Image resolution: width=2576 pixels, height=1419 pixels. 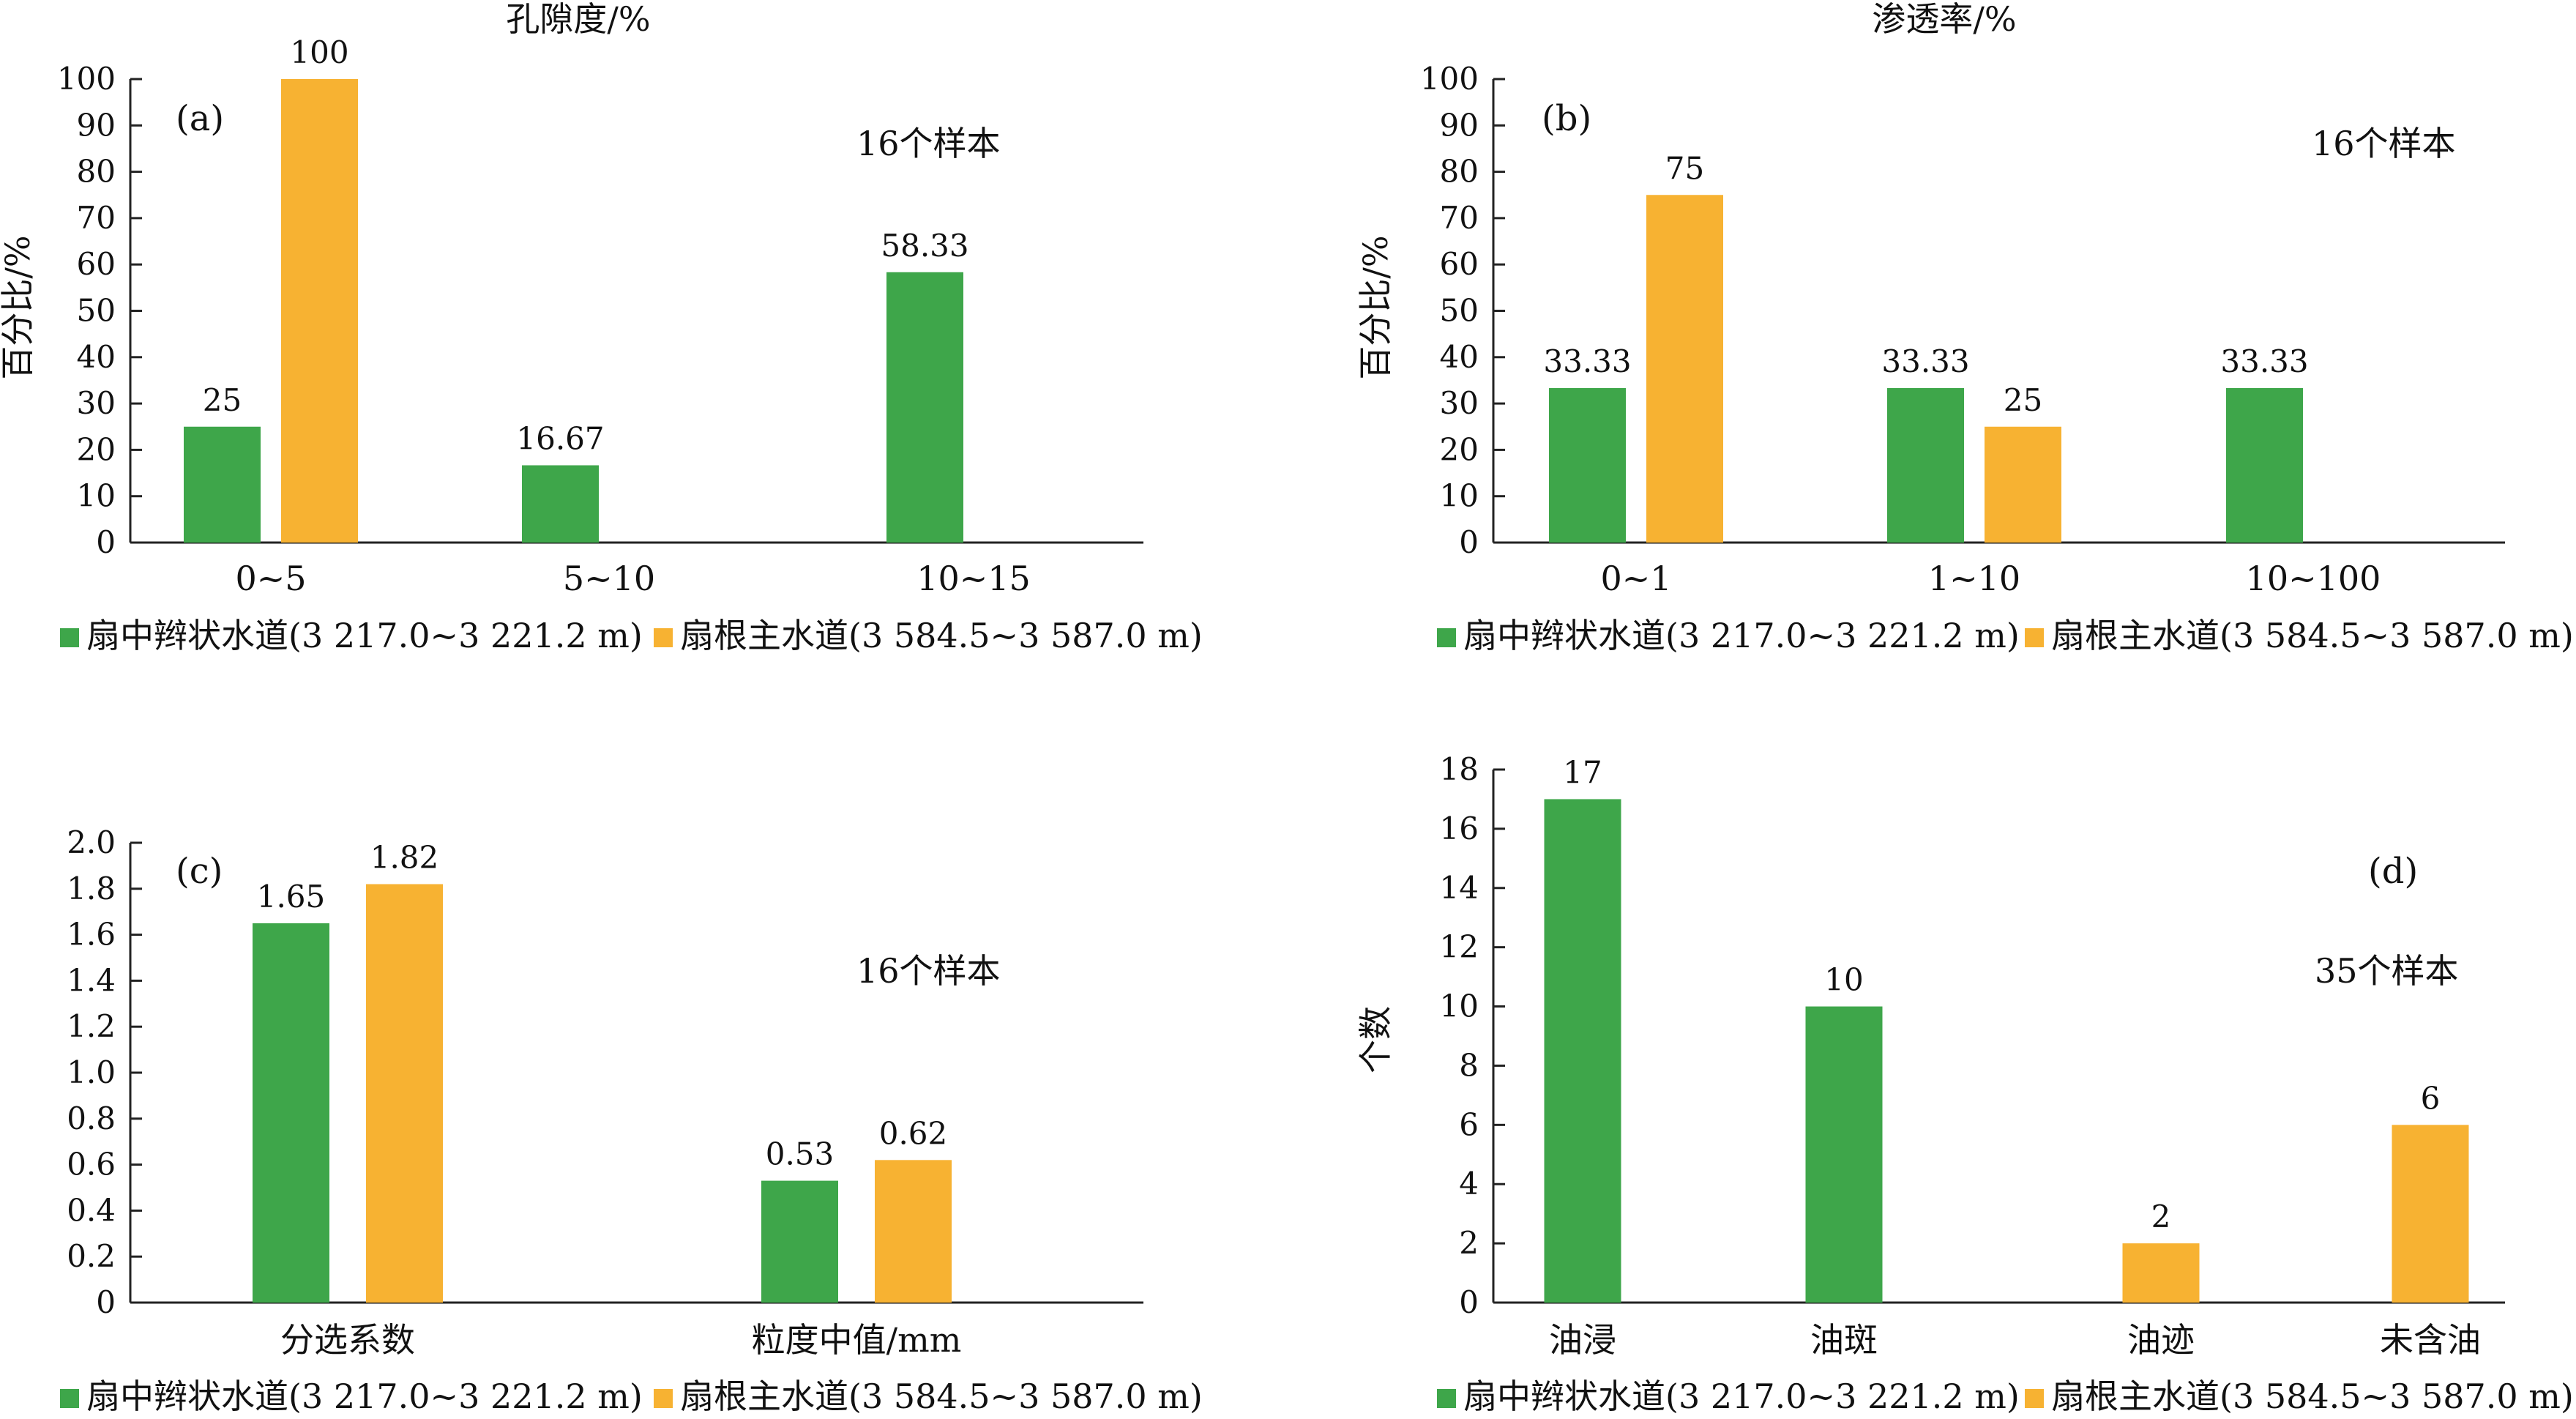 What do you see at coordinates (2312, 635) in the screenshot?
I see `panel-b-legend-label-s2: 扇根主水道(3 584.5~3 587.0 m)` at bounding box center [2312, 635].